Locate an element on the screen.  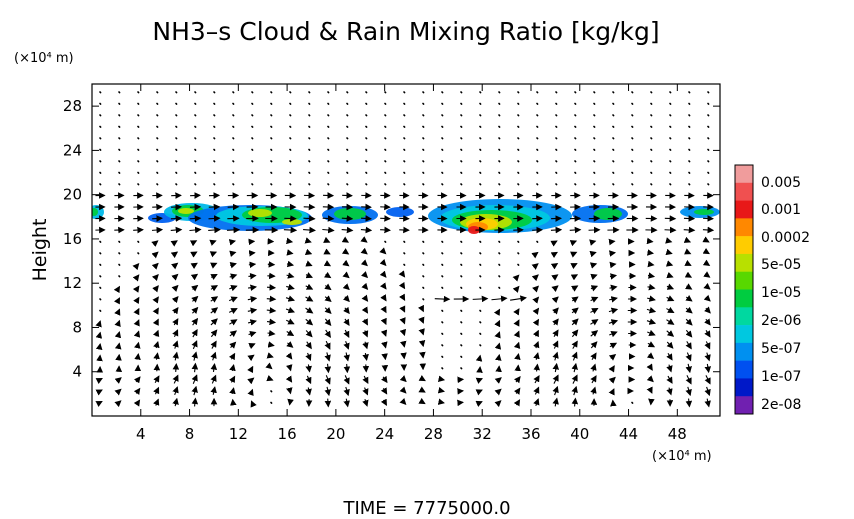
colorbar-label: 2e-08 is located at coordinates (781, 405).